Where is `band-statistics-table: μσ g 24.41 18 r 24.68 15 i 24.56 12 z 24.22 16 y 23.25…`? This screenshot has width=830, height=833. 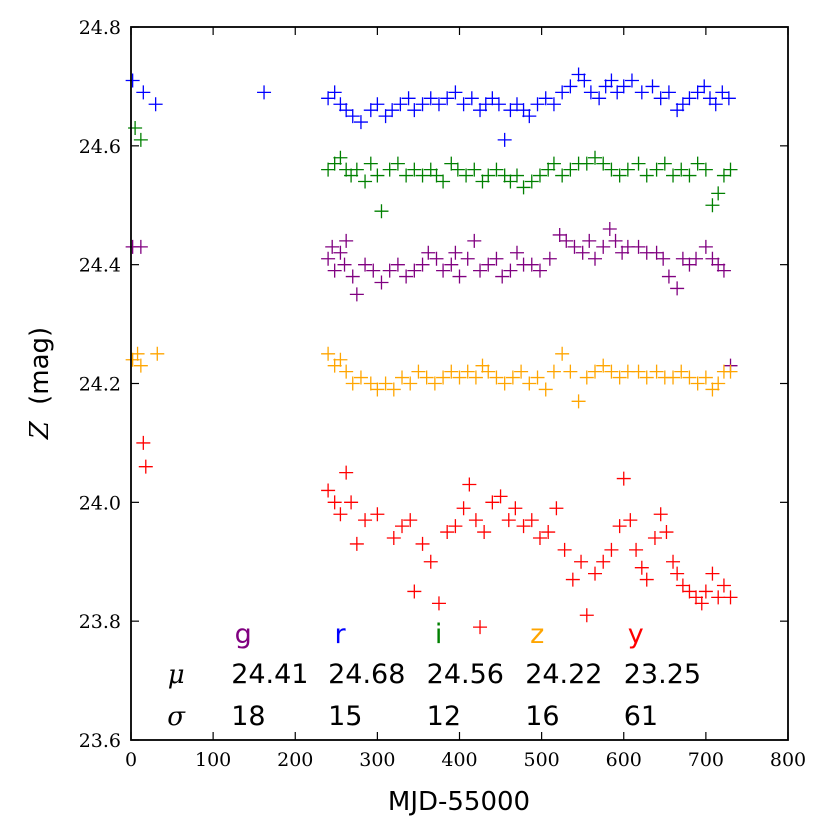 band-statistics-table: μσ g 24.41 18 r 24.68 15 i 24.56 12 z 24.22 16 y 23.25… is located at coordinates (434, 675).